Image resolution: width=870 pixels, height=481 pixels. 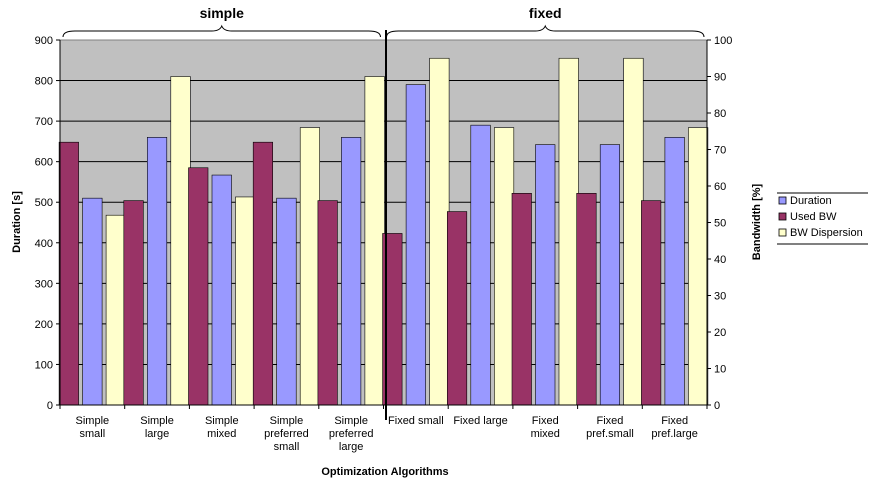 I want to click on legend-label: Used BW, so click(x=813, y=217).